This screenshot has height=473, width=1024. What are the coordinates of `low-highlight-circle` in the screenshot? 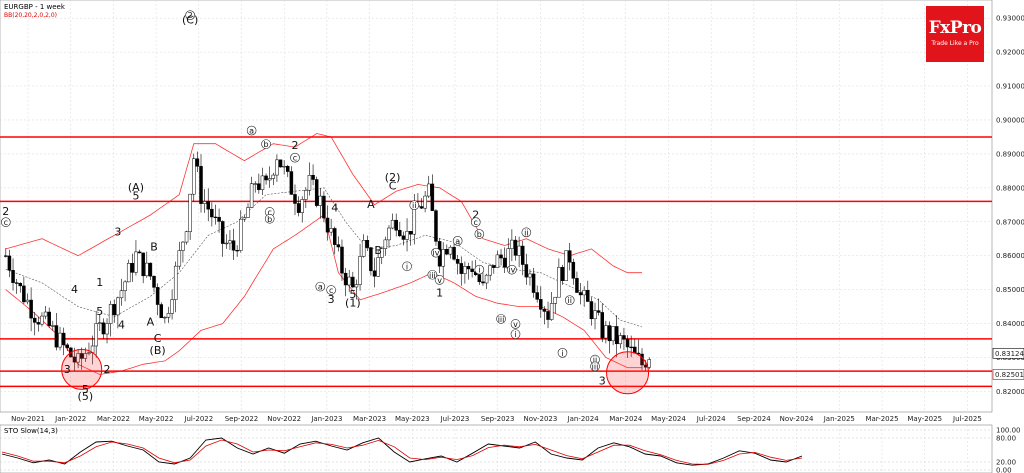 It's located at (82, 369).